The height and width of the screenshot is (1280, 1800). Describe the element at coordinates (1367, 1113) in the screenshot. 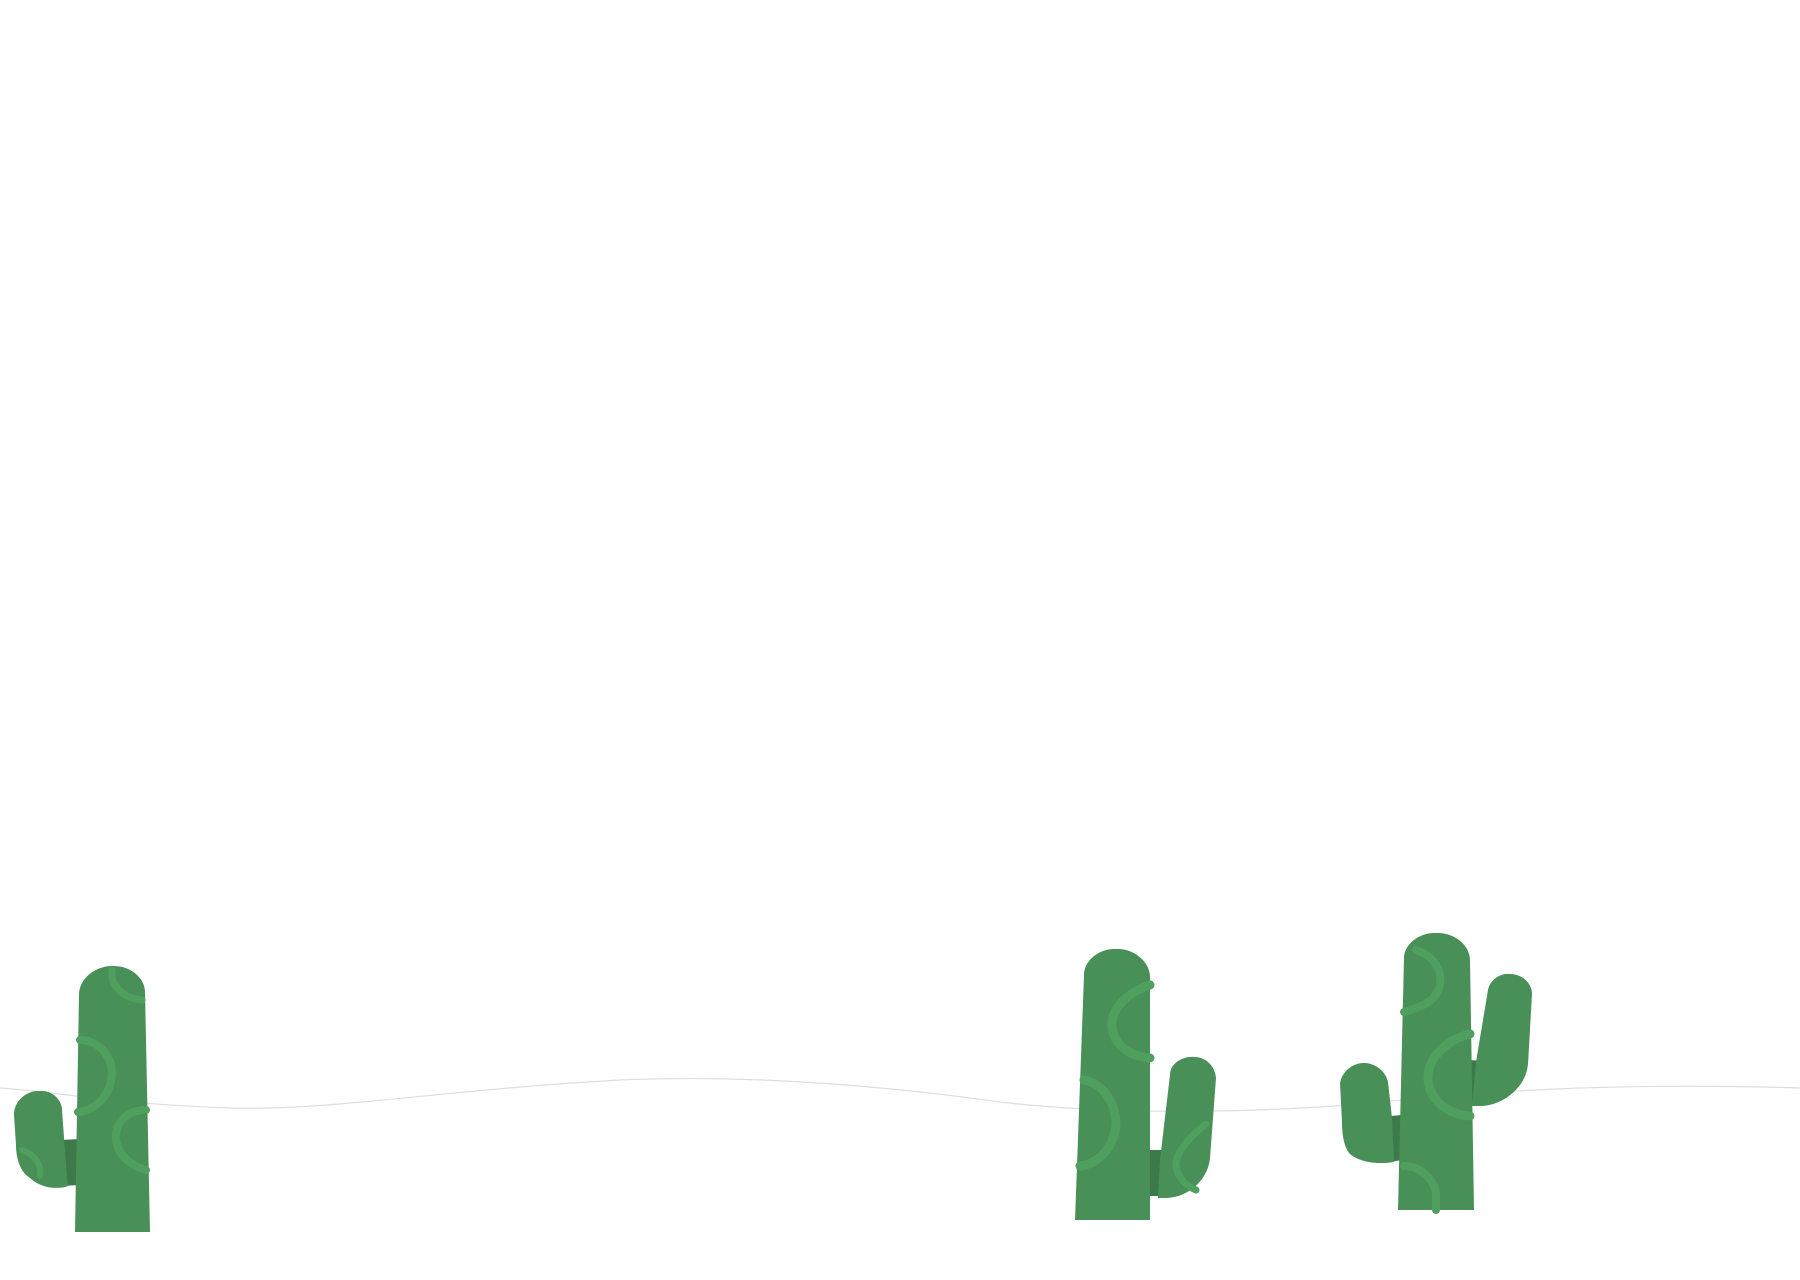

I see `cactus-right-arm-left` at that location.